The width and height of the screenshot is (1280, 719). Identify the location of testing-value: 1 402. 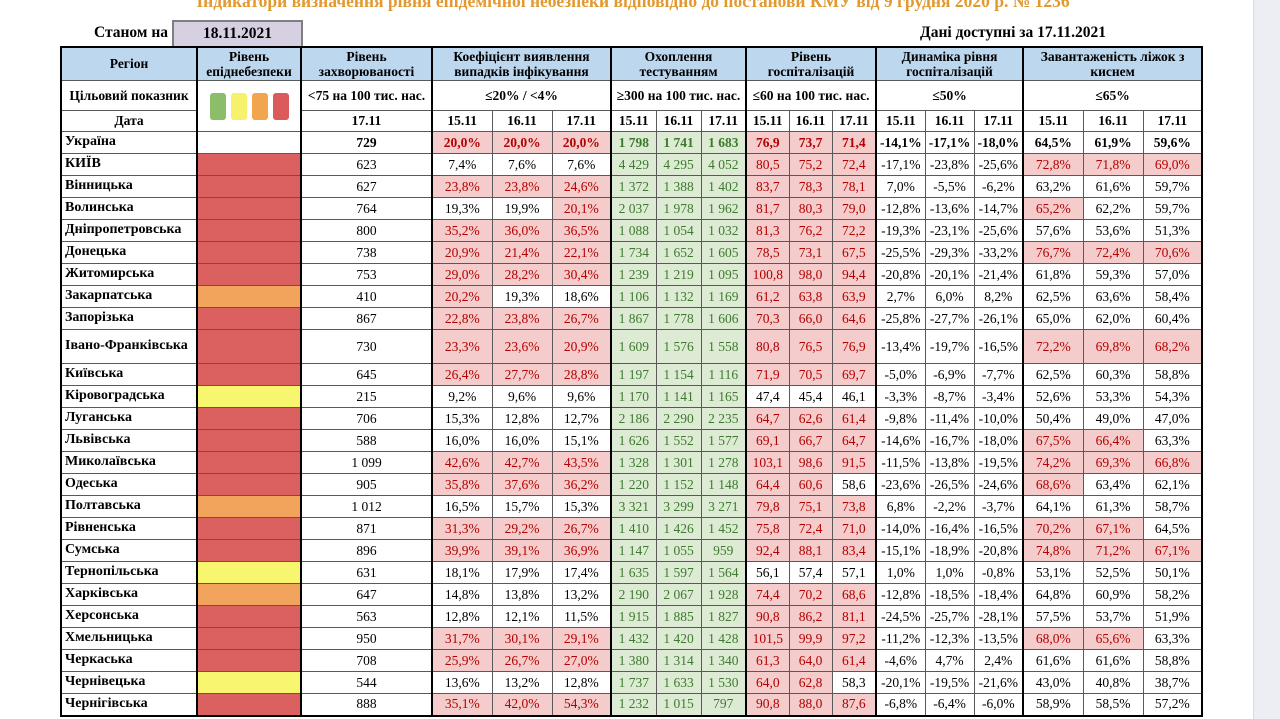
(723, 186).